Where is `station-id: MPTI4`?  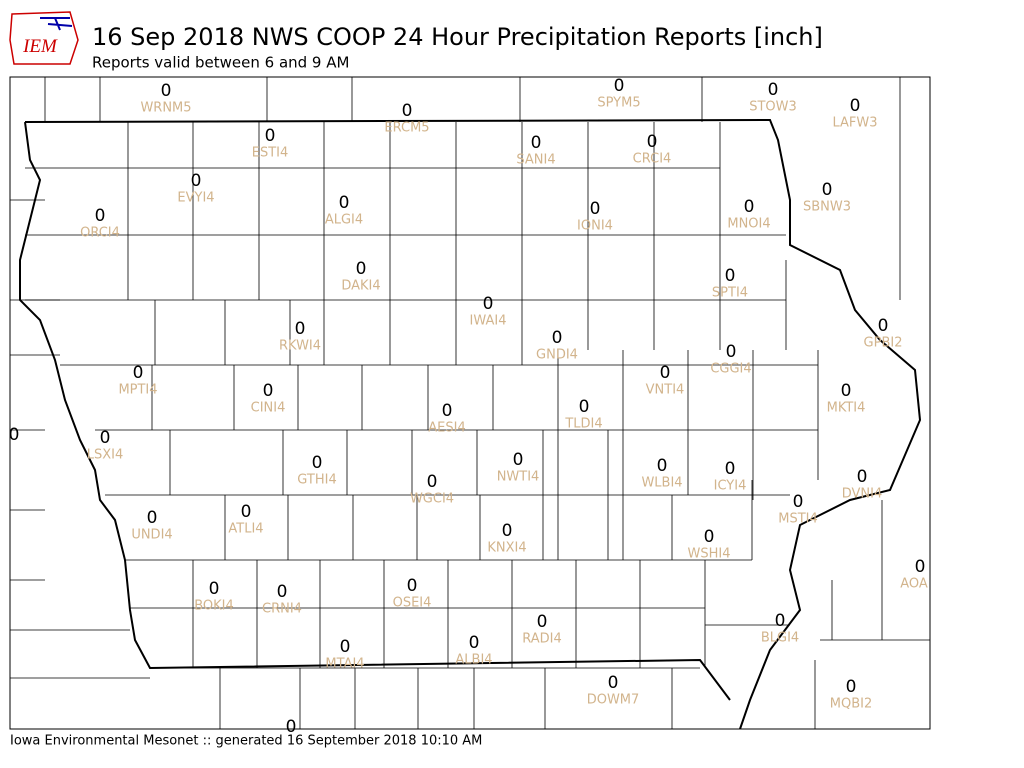
station-id: MPTI4 is located at coordinates (137, 390).